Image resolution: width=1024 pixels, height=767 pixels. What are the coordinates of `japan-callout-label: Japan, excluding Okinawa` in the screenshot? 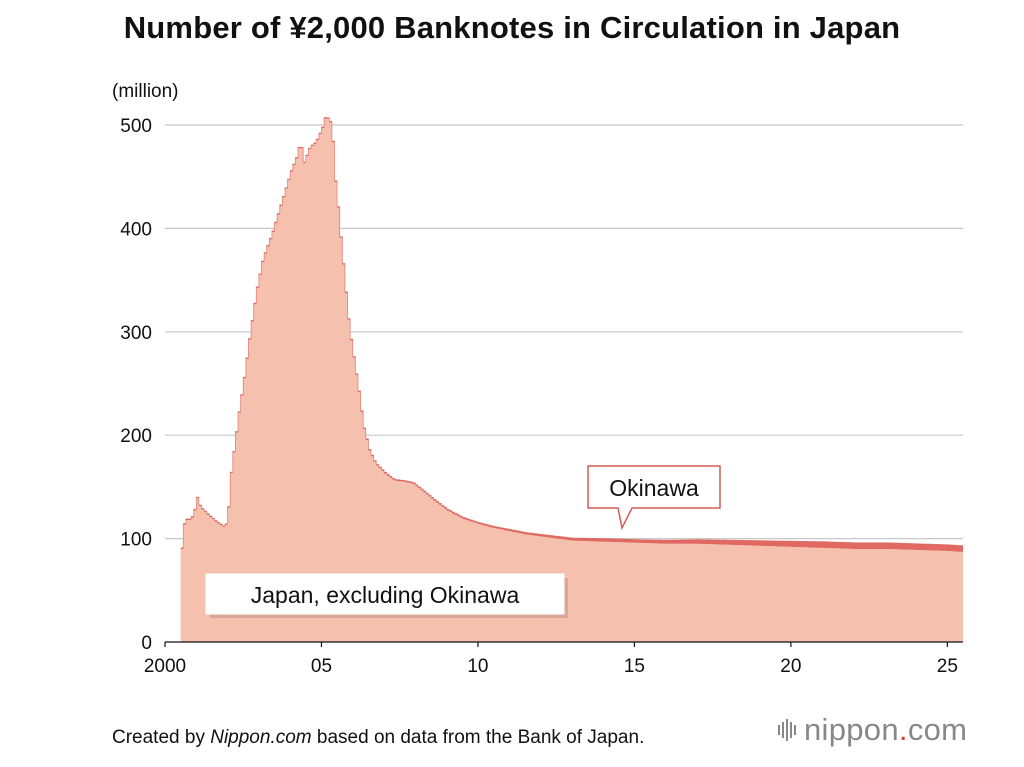 It's located at (385, 595).